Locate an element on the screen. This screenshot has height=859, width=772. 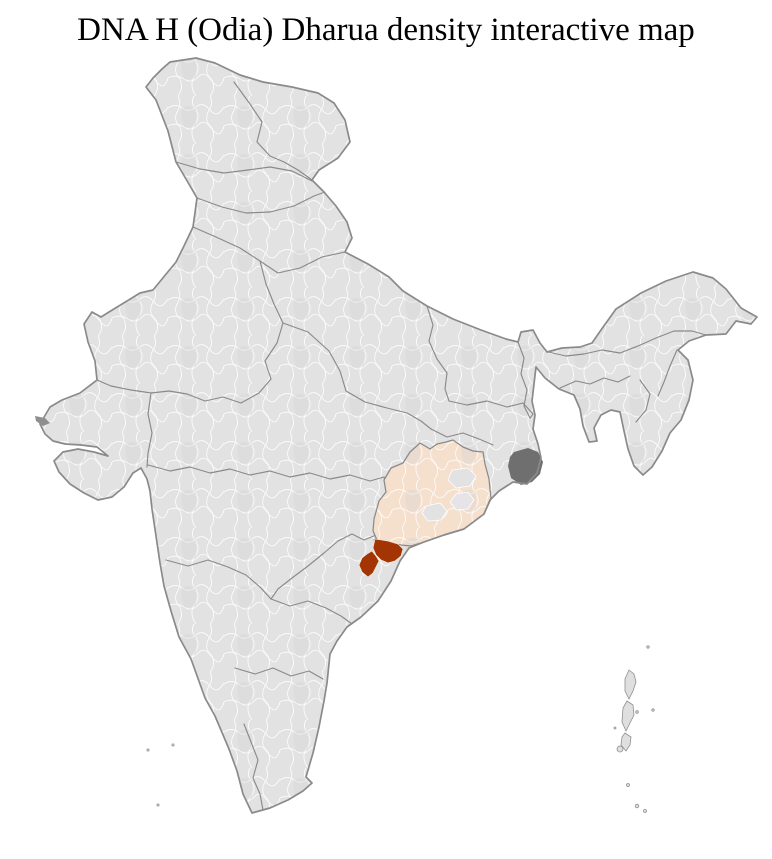
kutch-tip-islet is located at coordinates (42, 421).